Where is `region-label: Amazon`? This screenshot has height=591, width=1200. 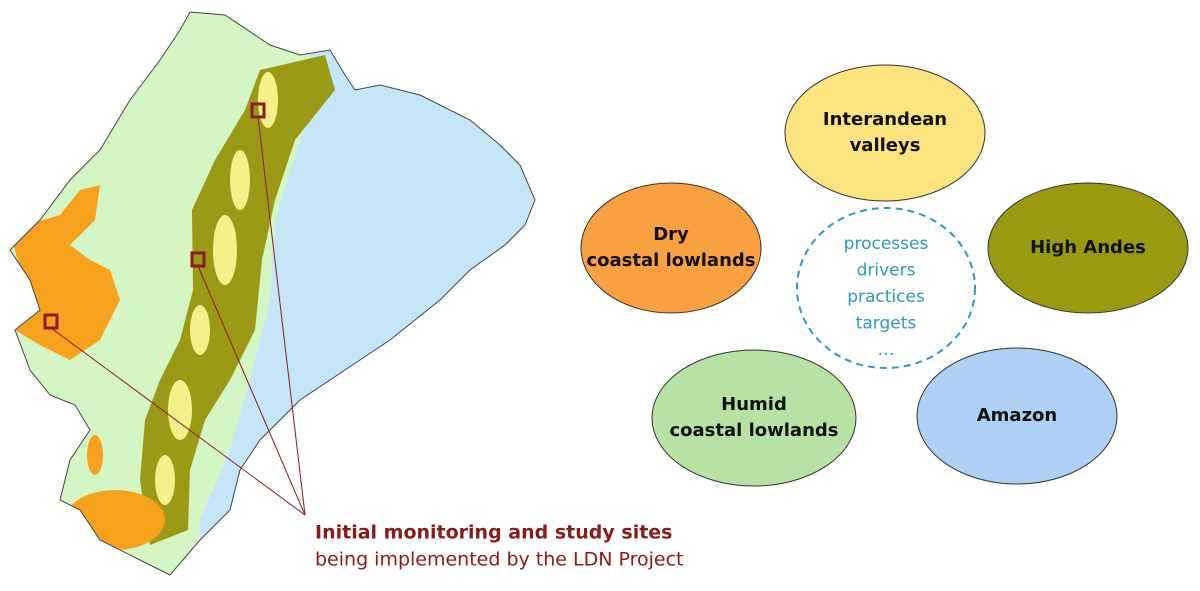
region-label: Amazon is located at coordinates (1017, 415).